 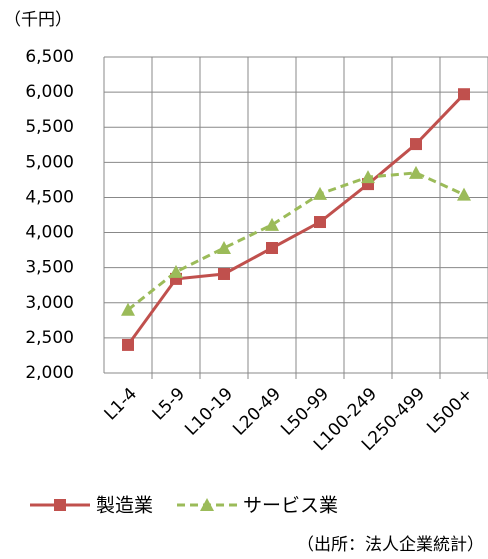 What do you see at coordinates (49, 127) in the screenshot?
I see `y-tick-label: 5,500` at bounding box center [49, 127].